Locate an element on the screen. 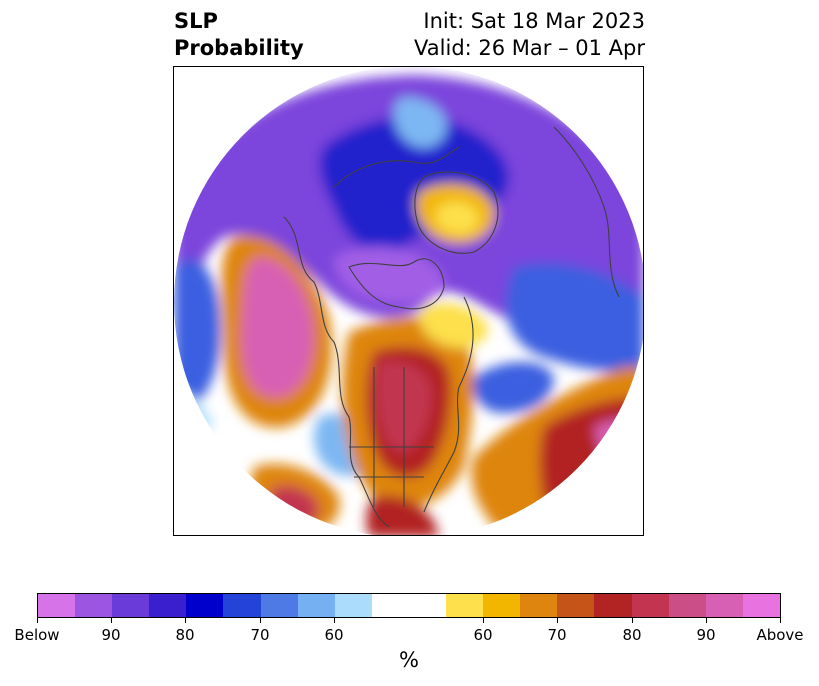  colorbar is located at coordinates (409, 605).